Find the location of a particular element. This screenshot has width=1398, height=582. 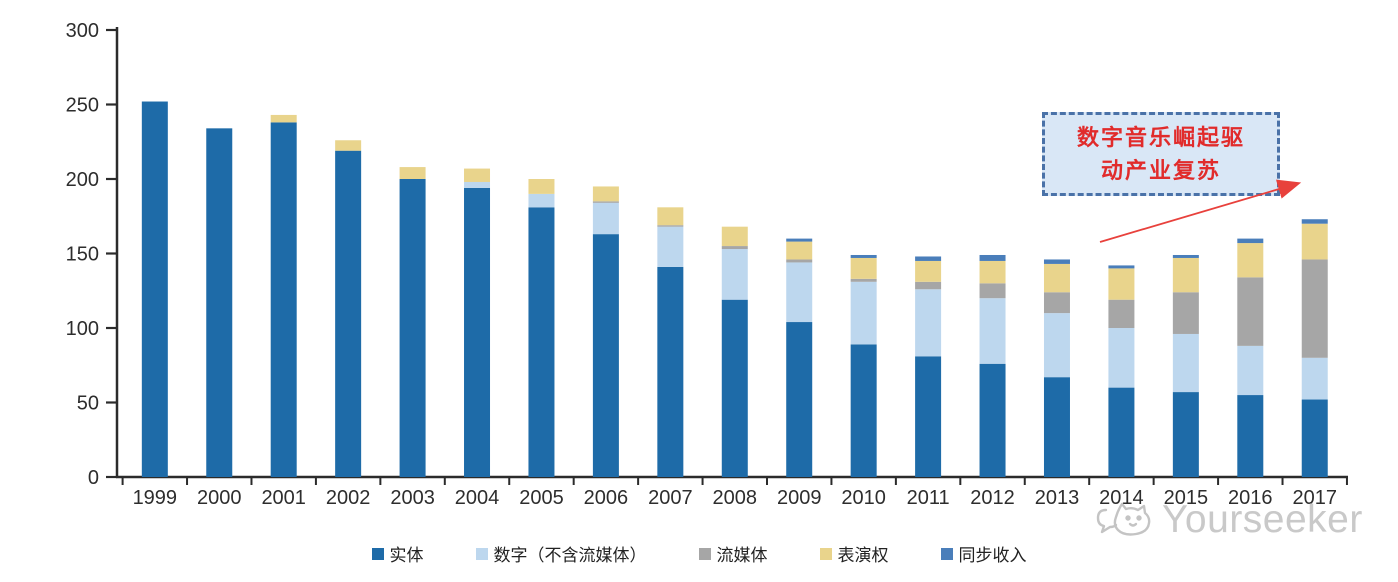

x-axis-label: 2015 is located at coordinates (1186, 498).